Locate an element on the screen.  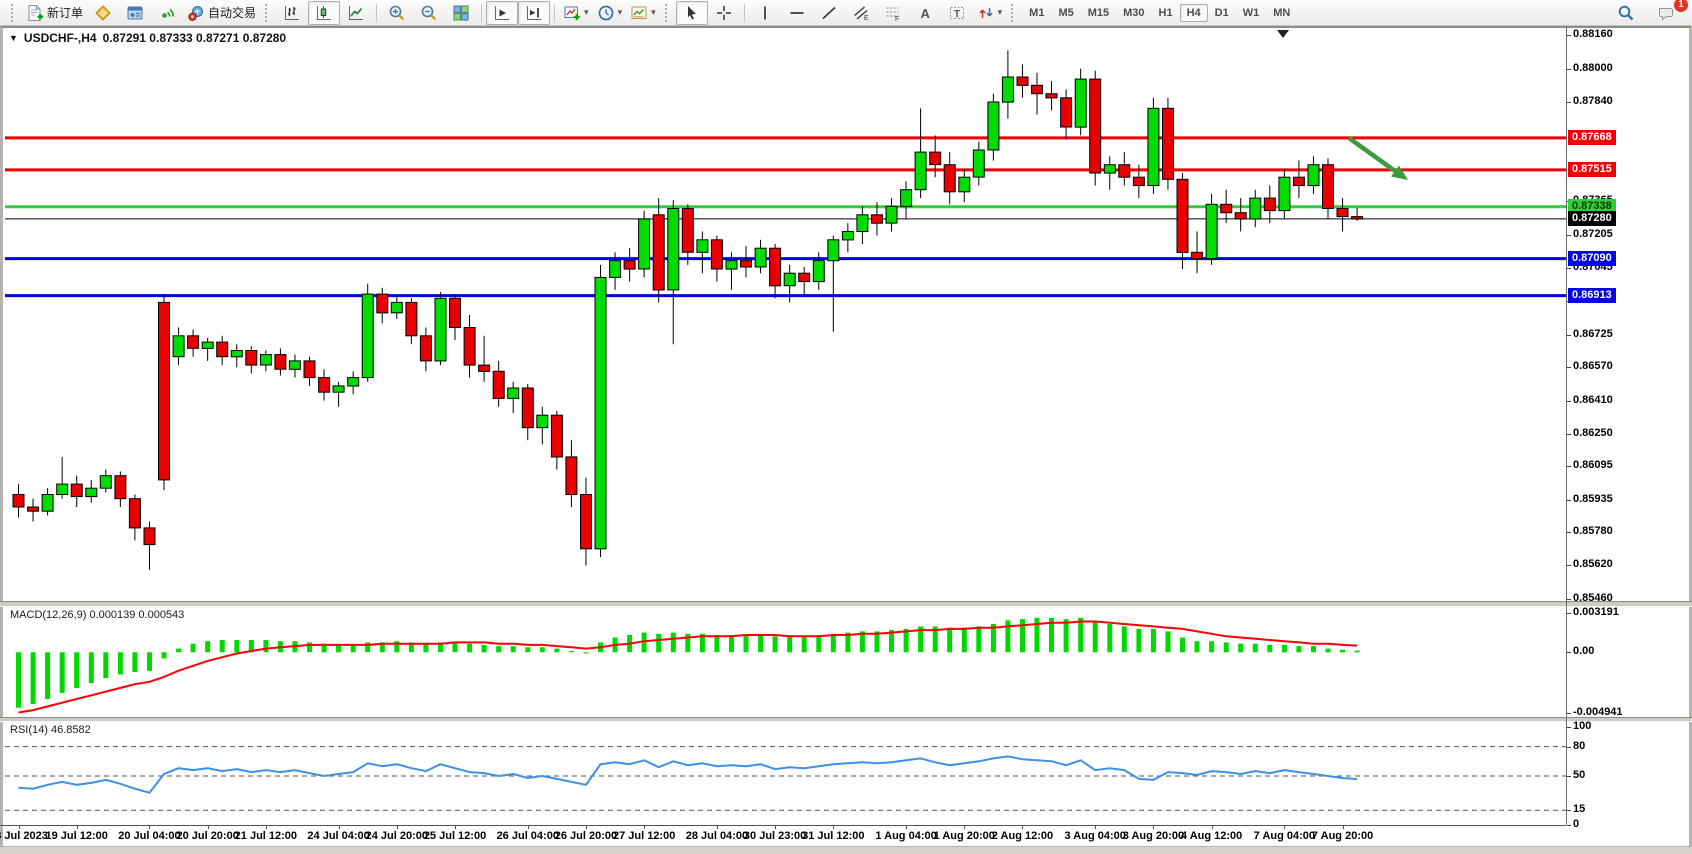
vertical-line-icon is located at coordinates (765, 13).